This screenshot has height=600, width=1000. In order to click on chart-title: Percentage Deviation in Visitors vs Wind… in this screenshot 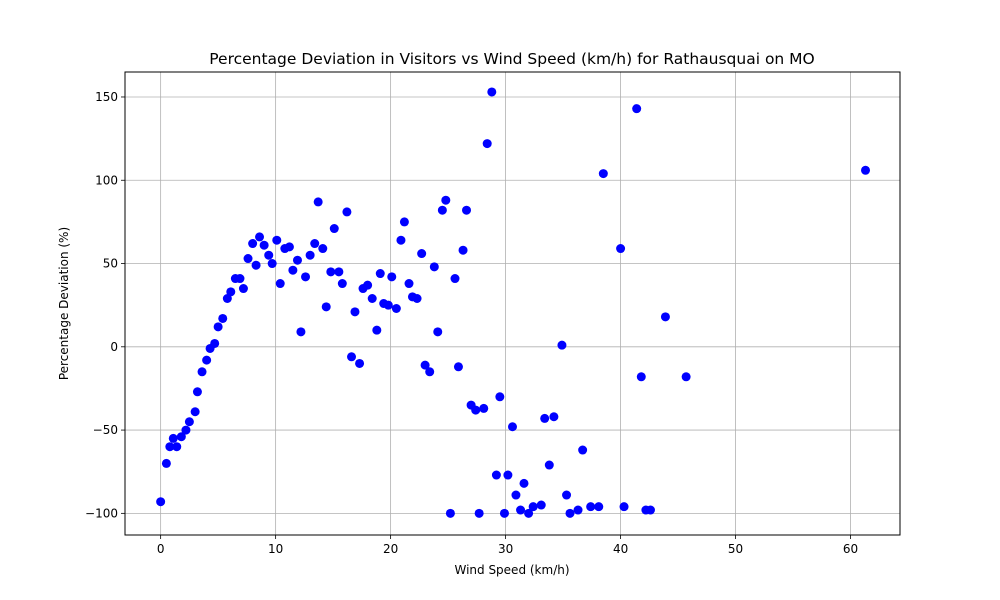, I will do `click(512, 59)`.